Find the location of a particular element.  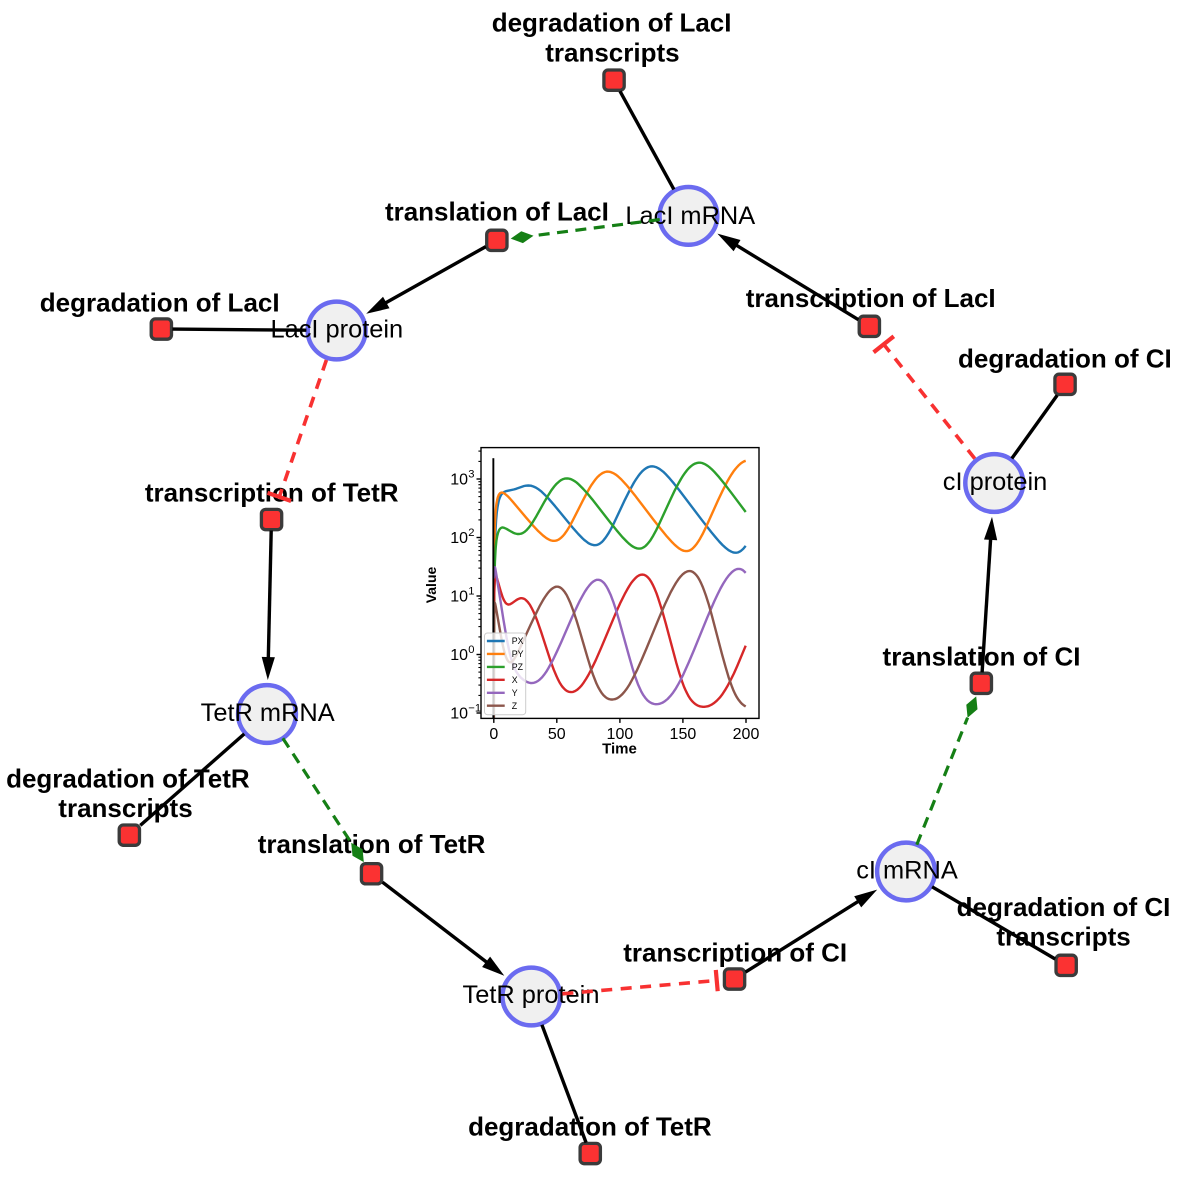

svg-text: translation of LacI is located at coordinates (497, 212).